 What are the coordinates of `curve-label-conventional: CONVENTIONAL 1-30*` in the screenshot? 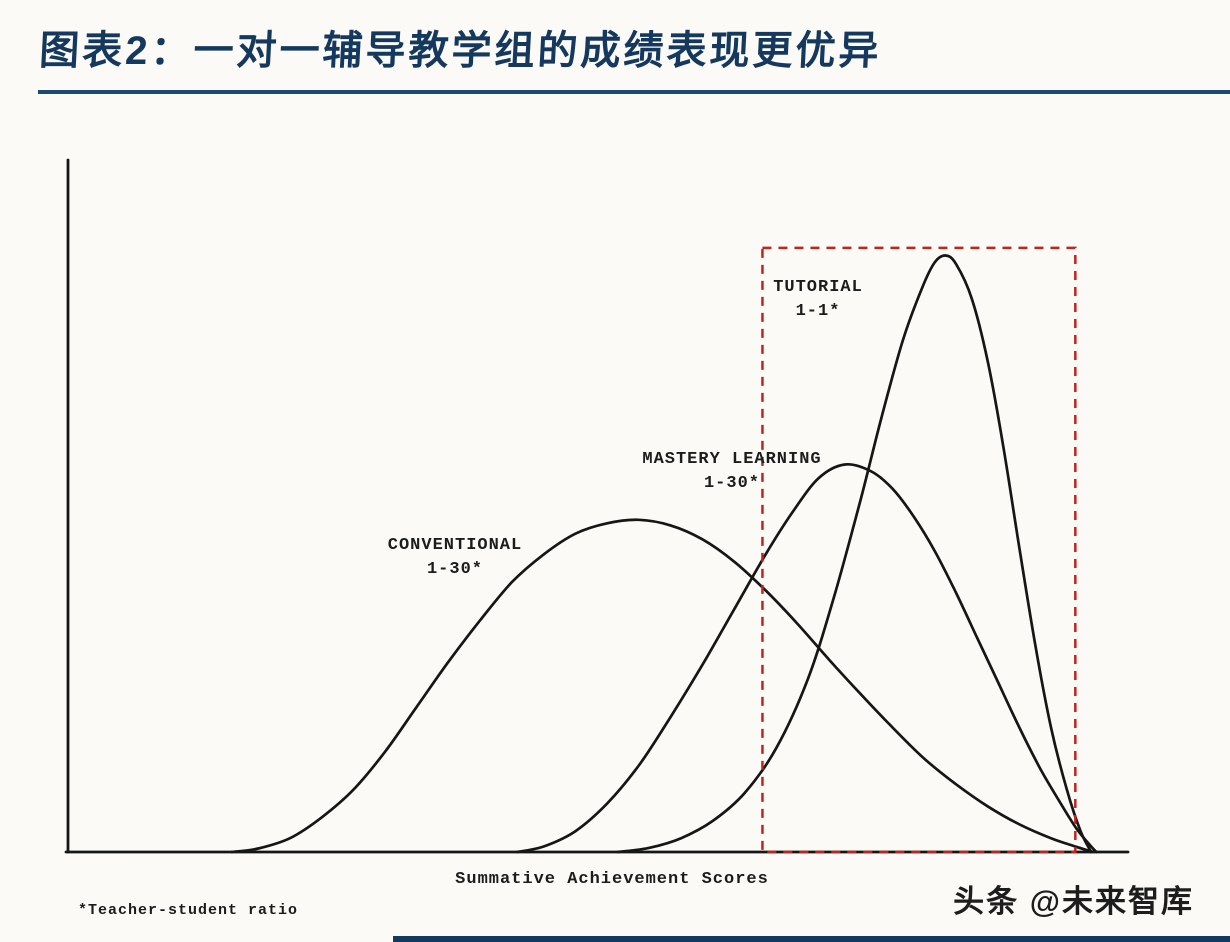 It's located at (455, 558).